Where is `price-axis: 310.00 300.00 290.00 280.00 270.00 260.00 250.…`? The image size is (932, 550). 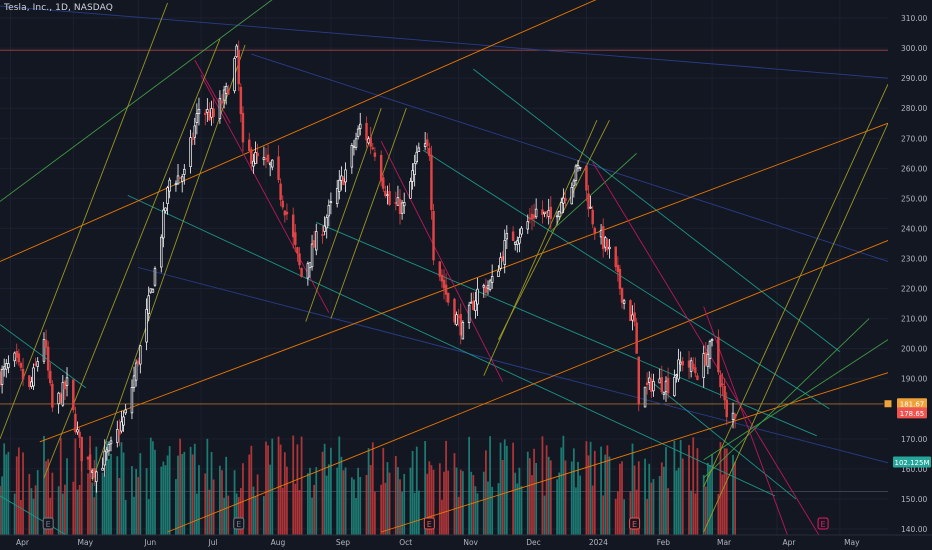
price-axis: 310.00 300.00 290.00 280.00 270.00 260.00 250.… is located at coordinates (910, 275).